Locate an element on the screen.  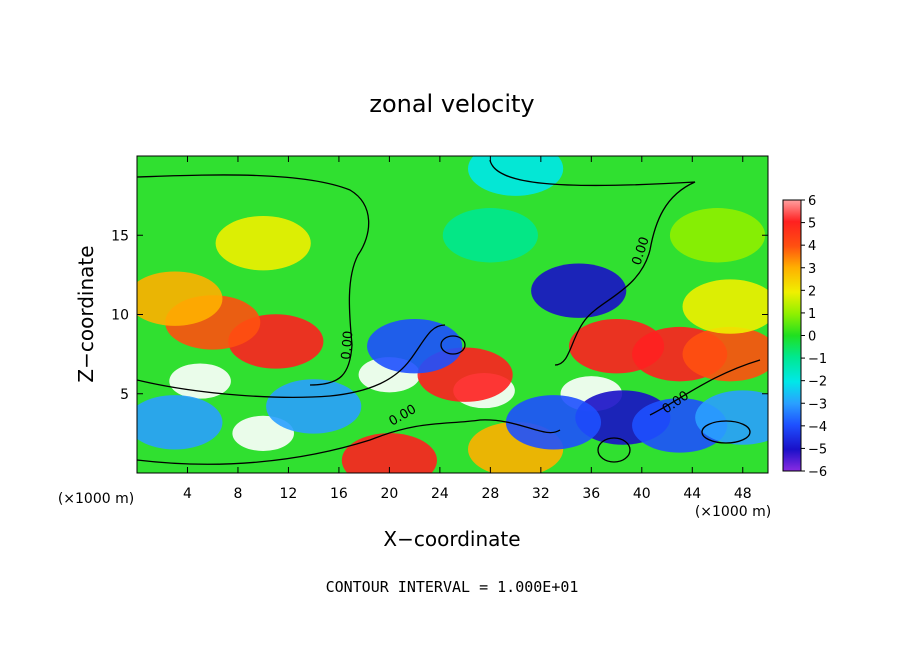
contour-interval-note: CONTOUR INTERVAL = 1.000E+01 is located at coordinates (452, 587).